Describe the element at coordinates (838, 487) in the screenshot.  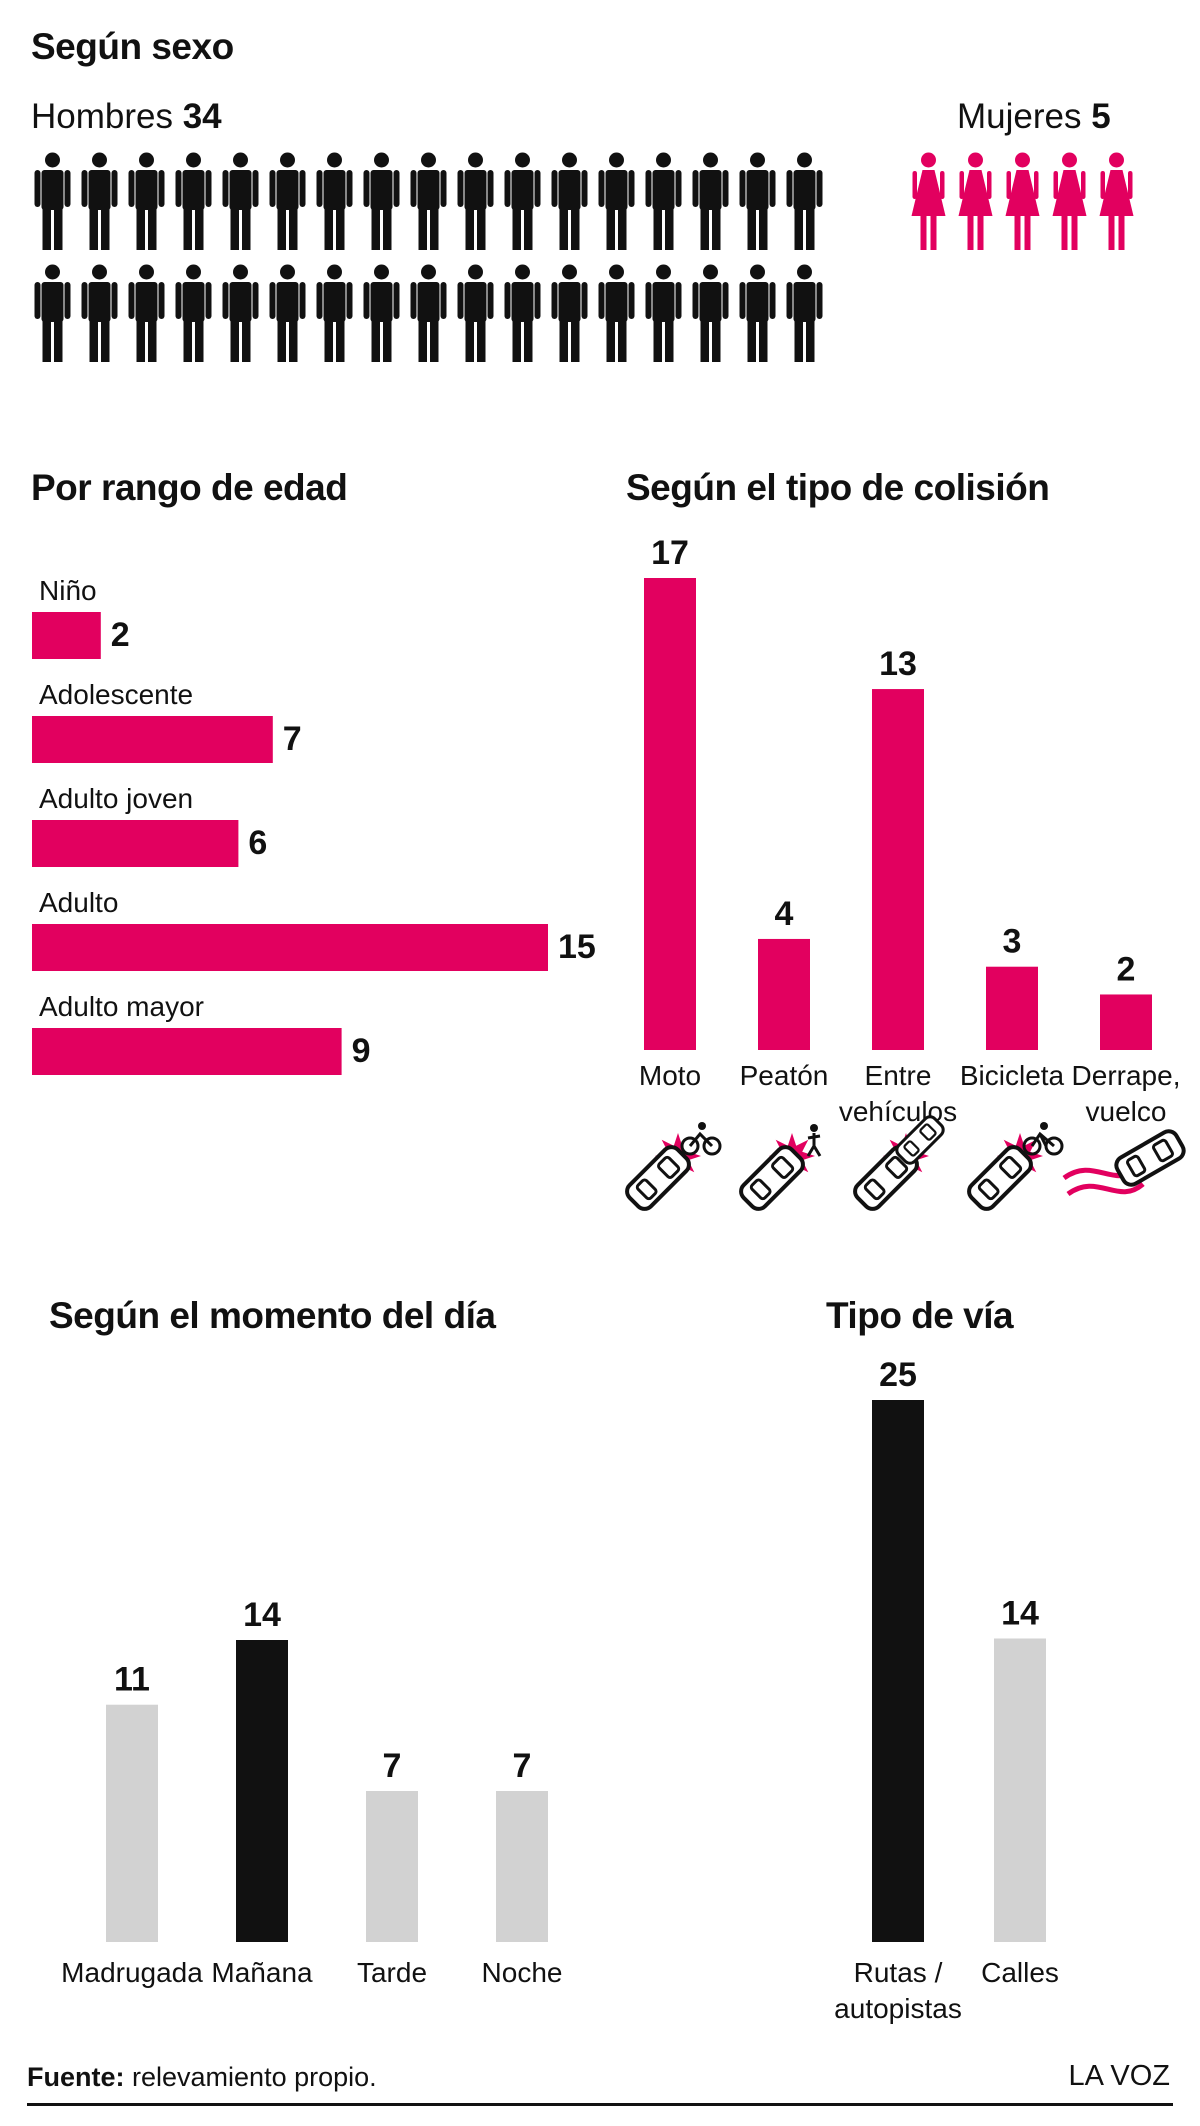
I see `colision-title: Según el tipo de colisión` at that location.